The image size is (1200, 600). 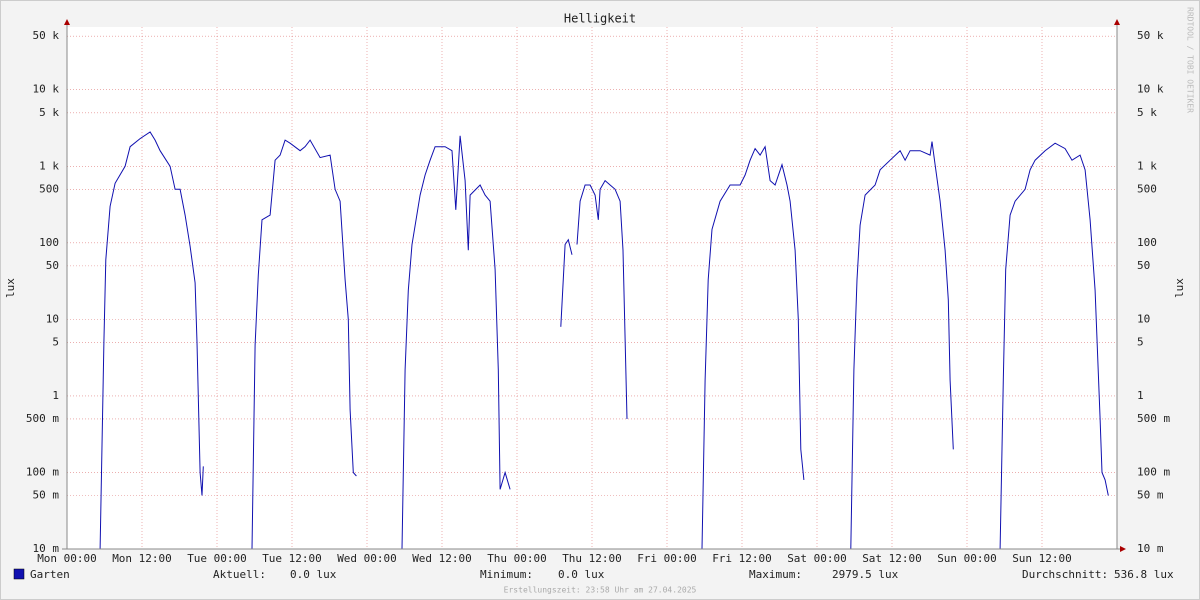 I want to click on stat-value: 536.8 lux, so click(x=1144, y=574).